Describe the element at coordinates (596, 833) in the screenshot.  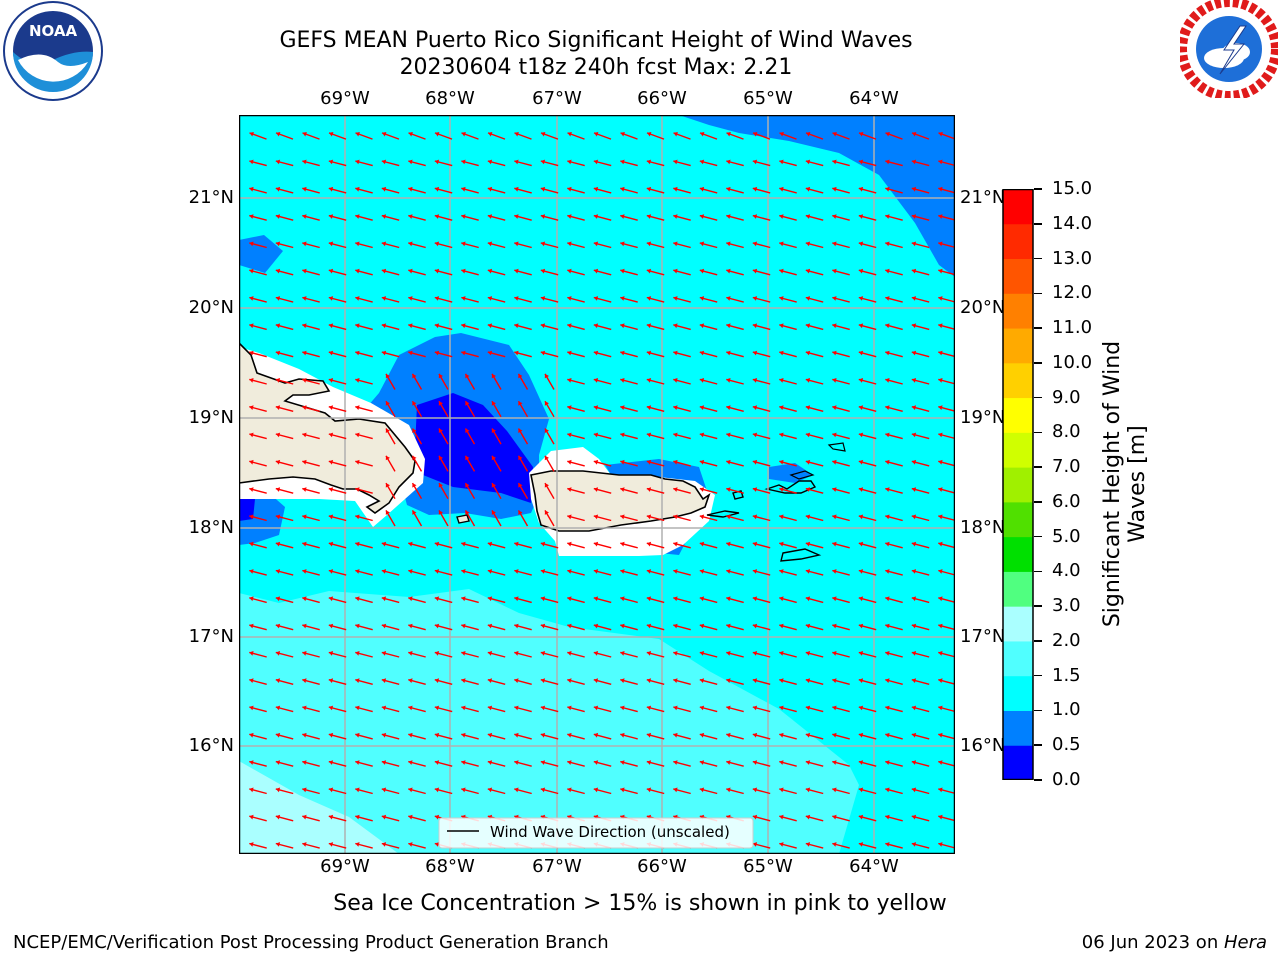
I see `map-legend: Wind Wave Direction (unscaled)` at that location.